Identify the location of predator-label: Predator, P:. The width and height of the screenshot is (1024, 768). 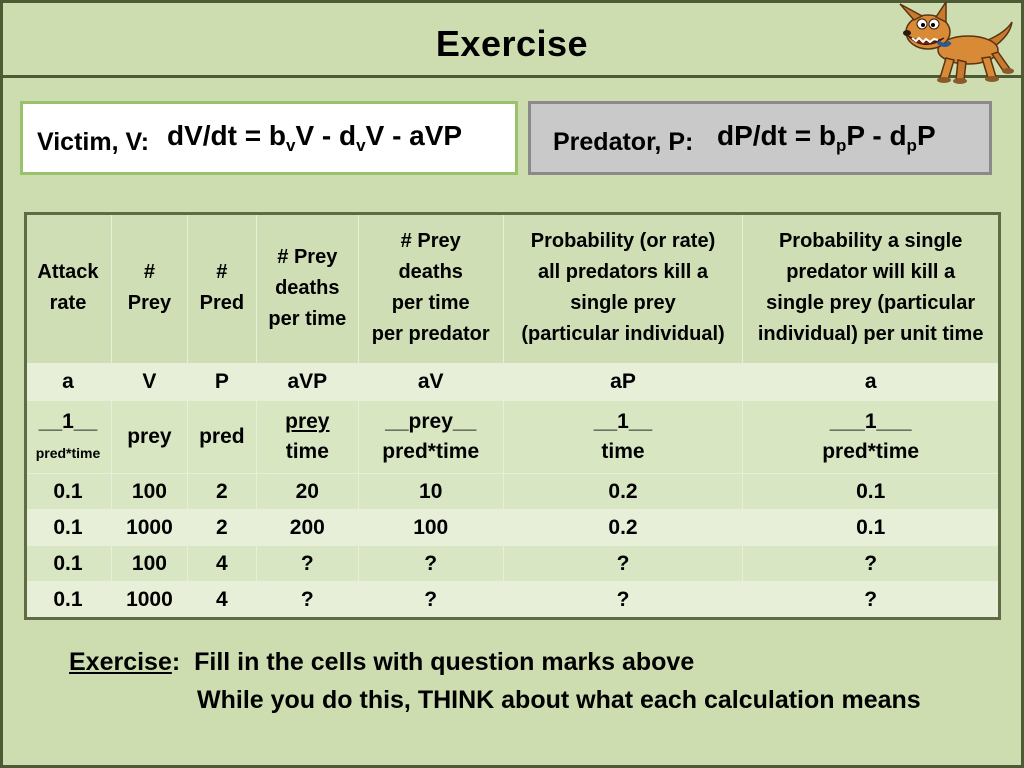
(623, 142).